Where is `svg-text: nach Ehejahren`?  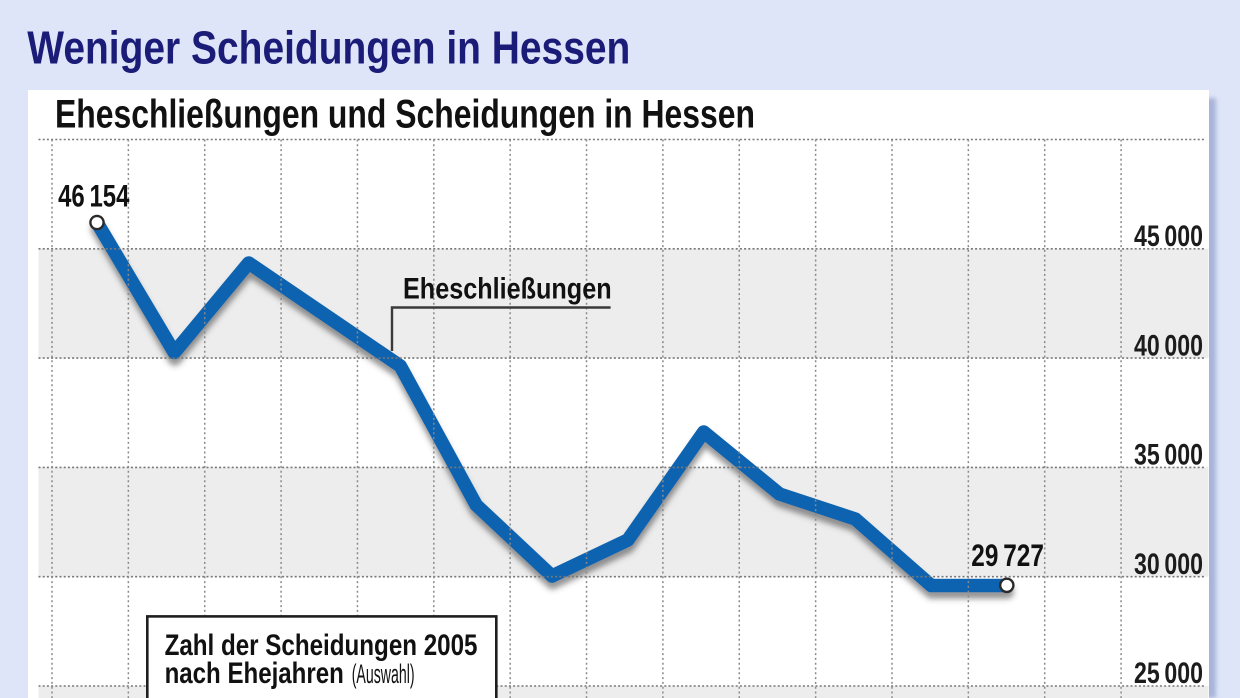 svg-text: nach Ehejahren is located at coordinates (254, 673).